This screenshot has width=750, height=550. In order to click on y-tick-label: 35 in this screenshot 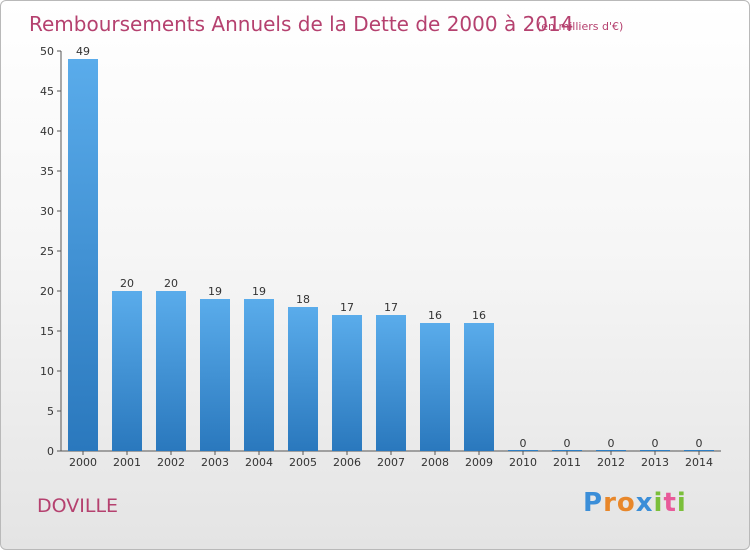, I will do `click(47, 171)`.